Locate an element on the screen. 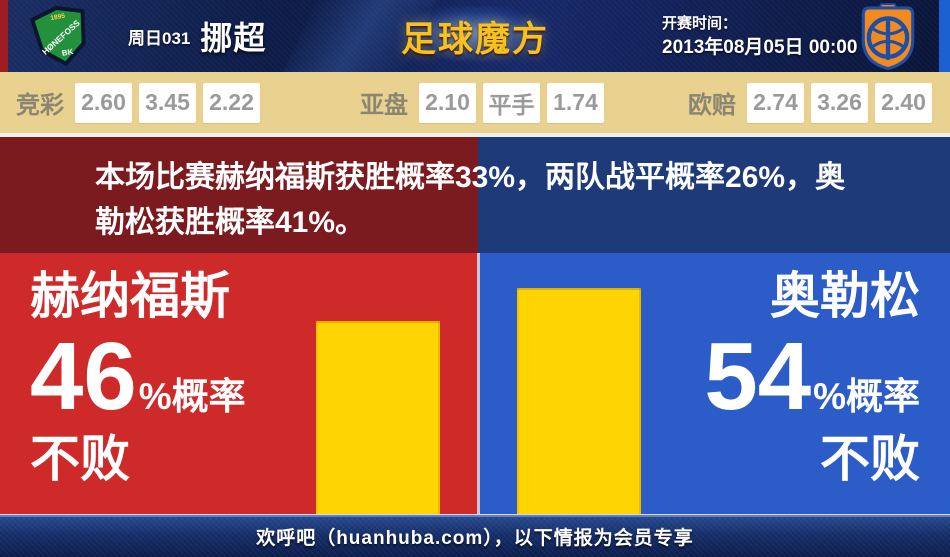  home-percent-value: 46 is located at coordinates (83, 376).